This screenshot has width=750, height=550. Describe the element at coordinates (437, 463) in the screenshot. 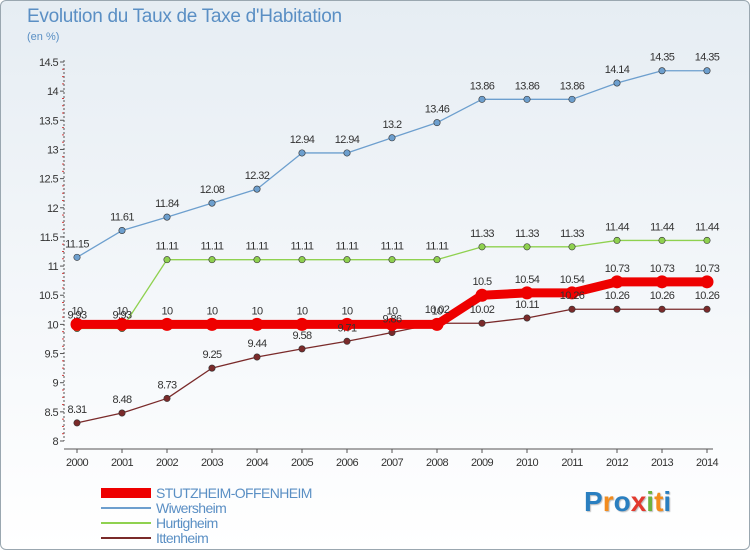

I see `x-tick-label: 2008` at that location.